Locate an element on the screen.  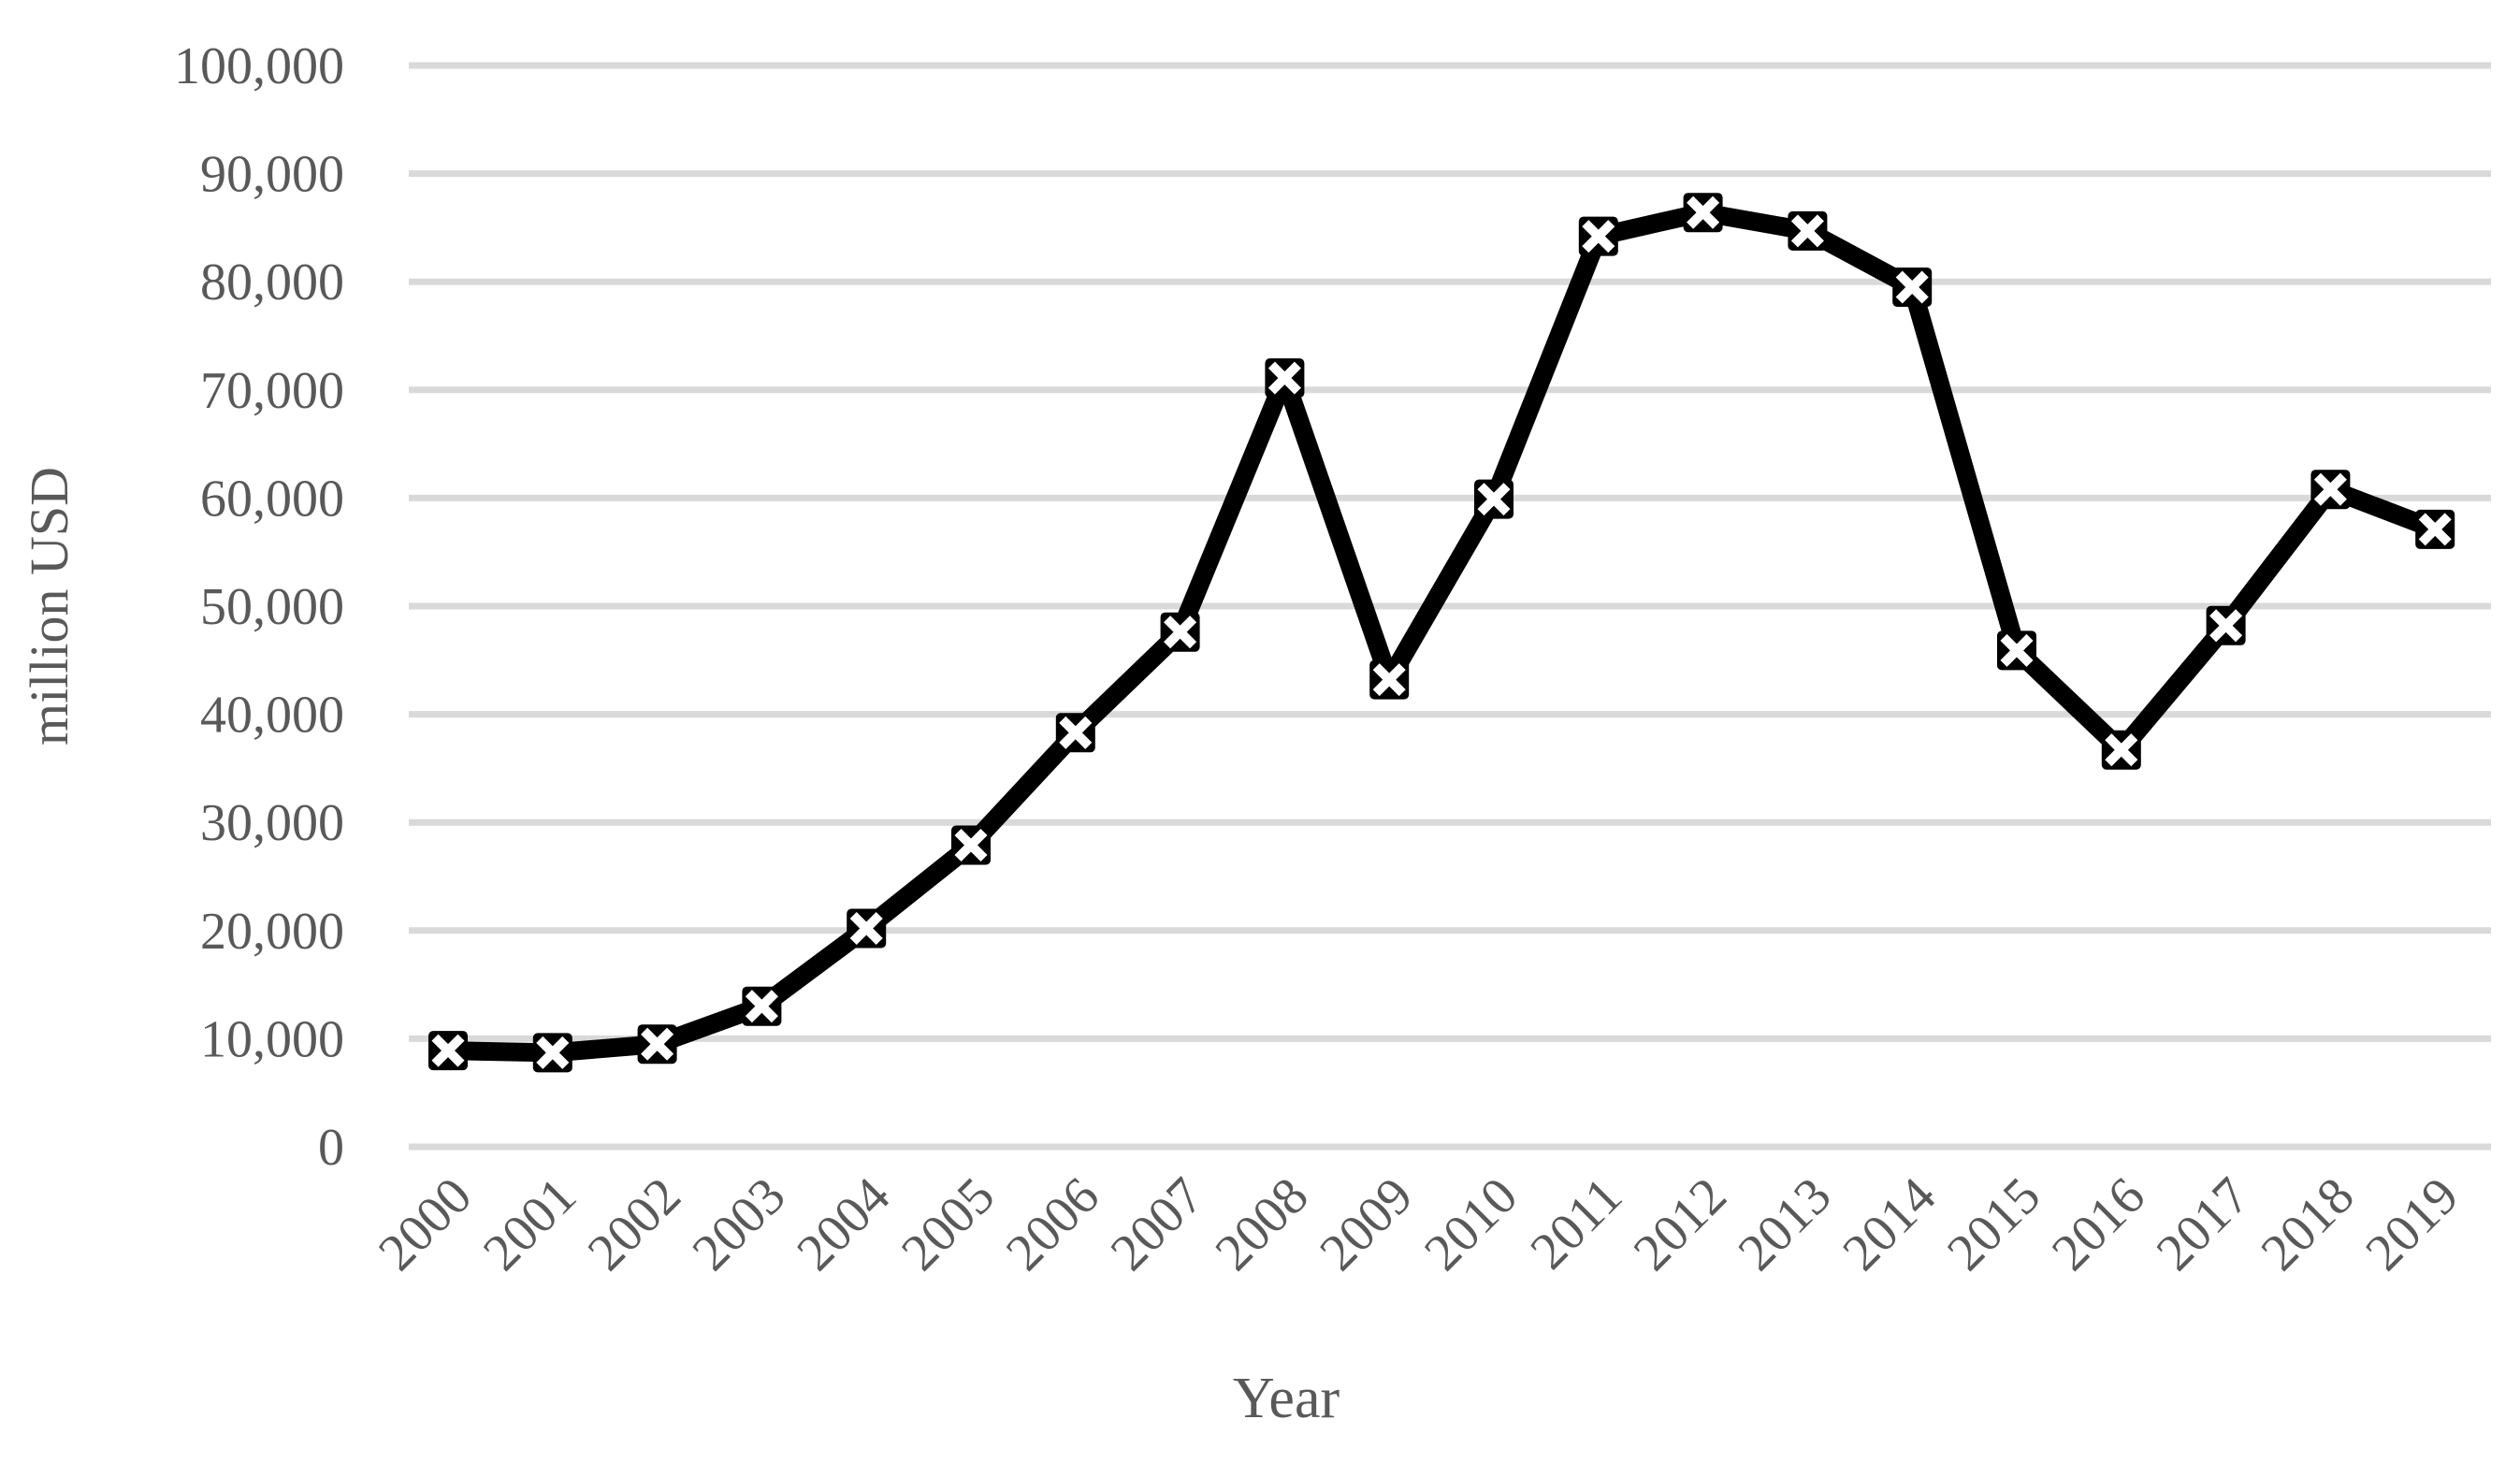
data-point-marker-2015 is located at coordinates (2016, 650).